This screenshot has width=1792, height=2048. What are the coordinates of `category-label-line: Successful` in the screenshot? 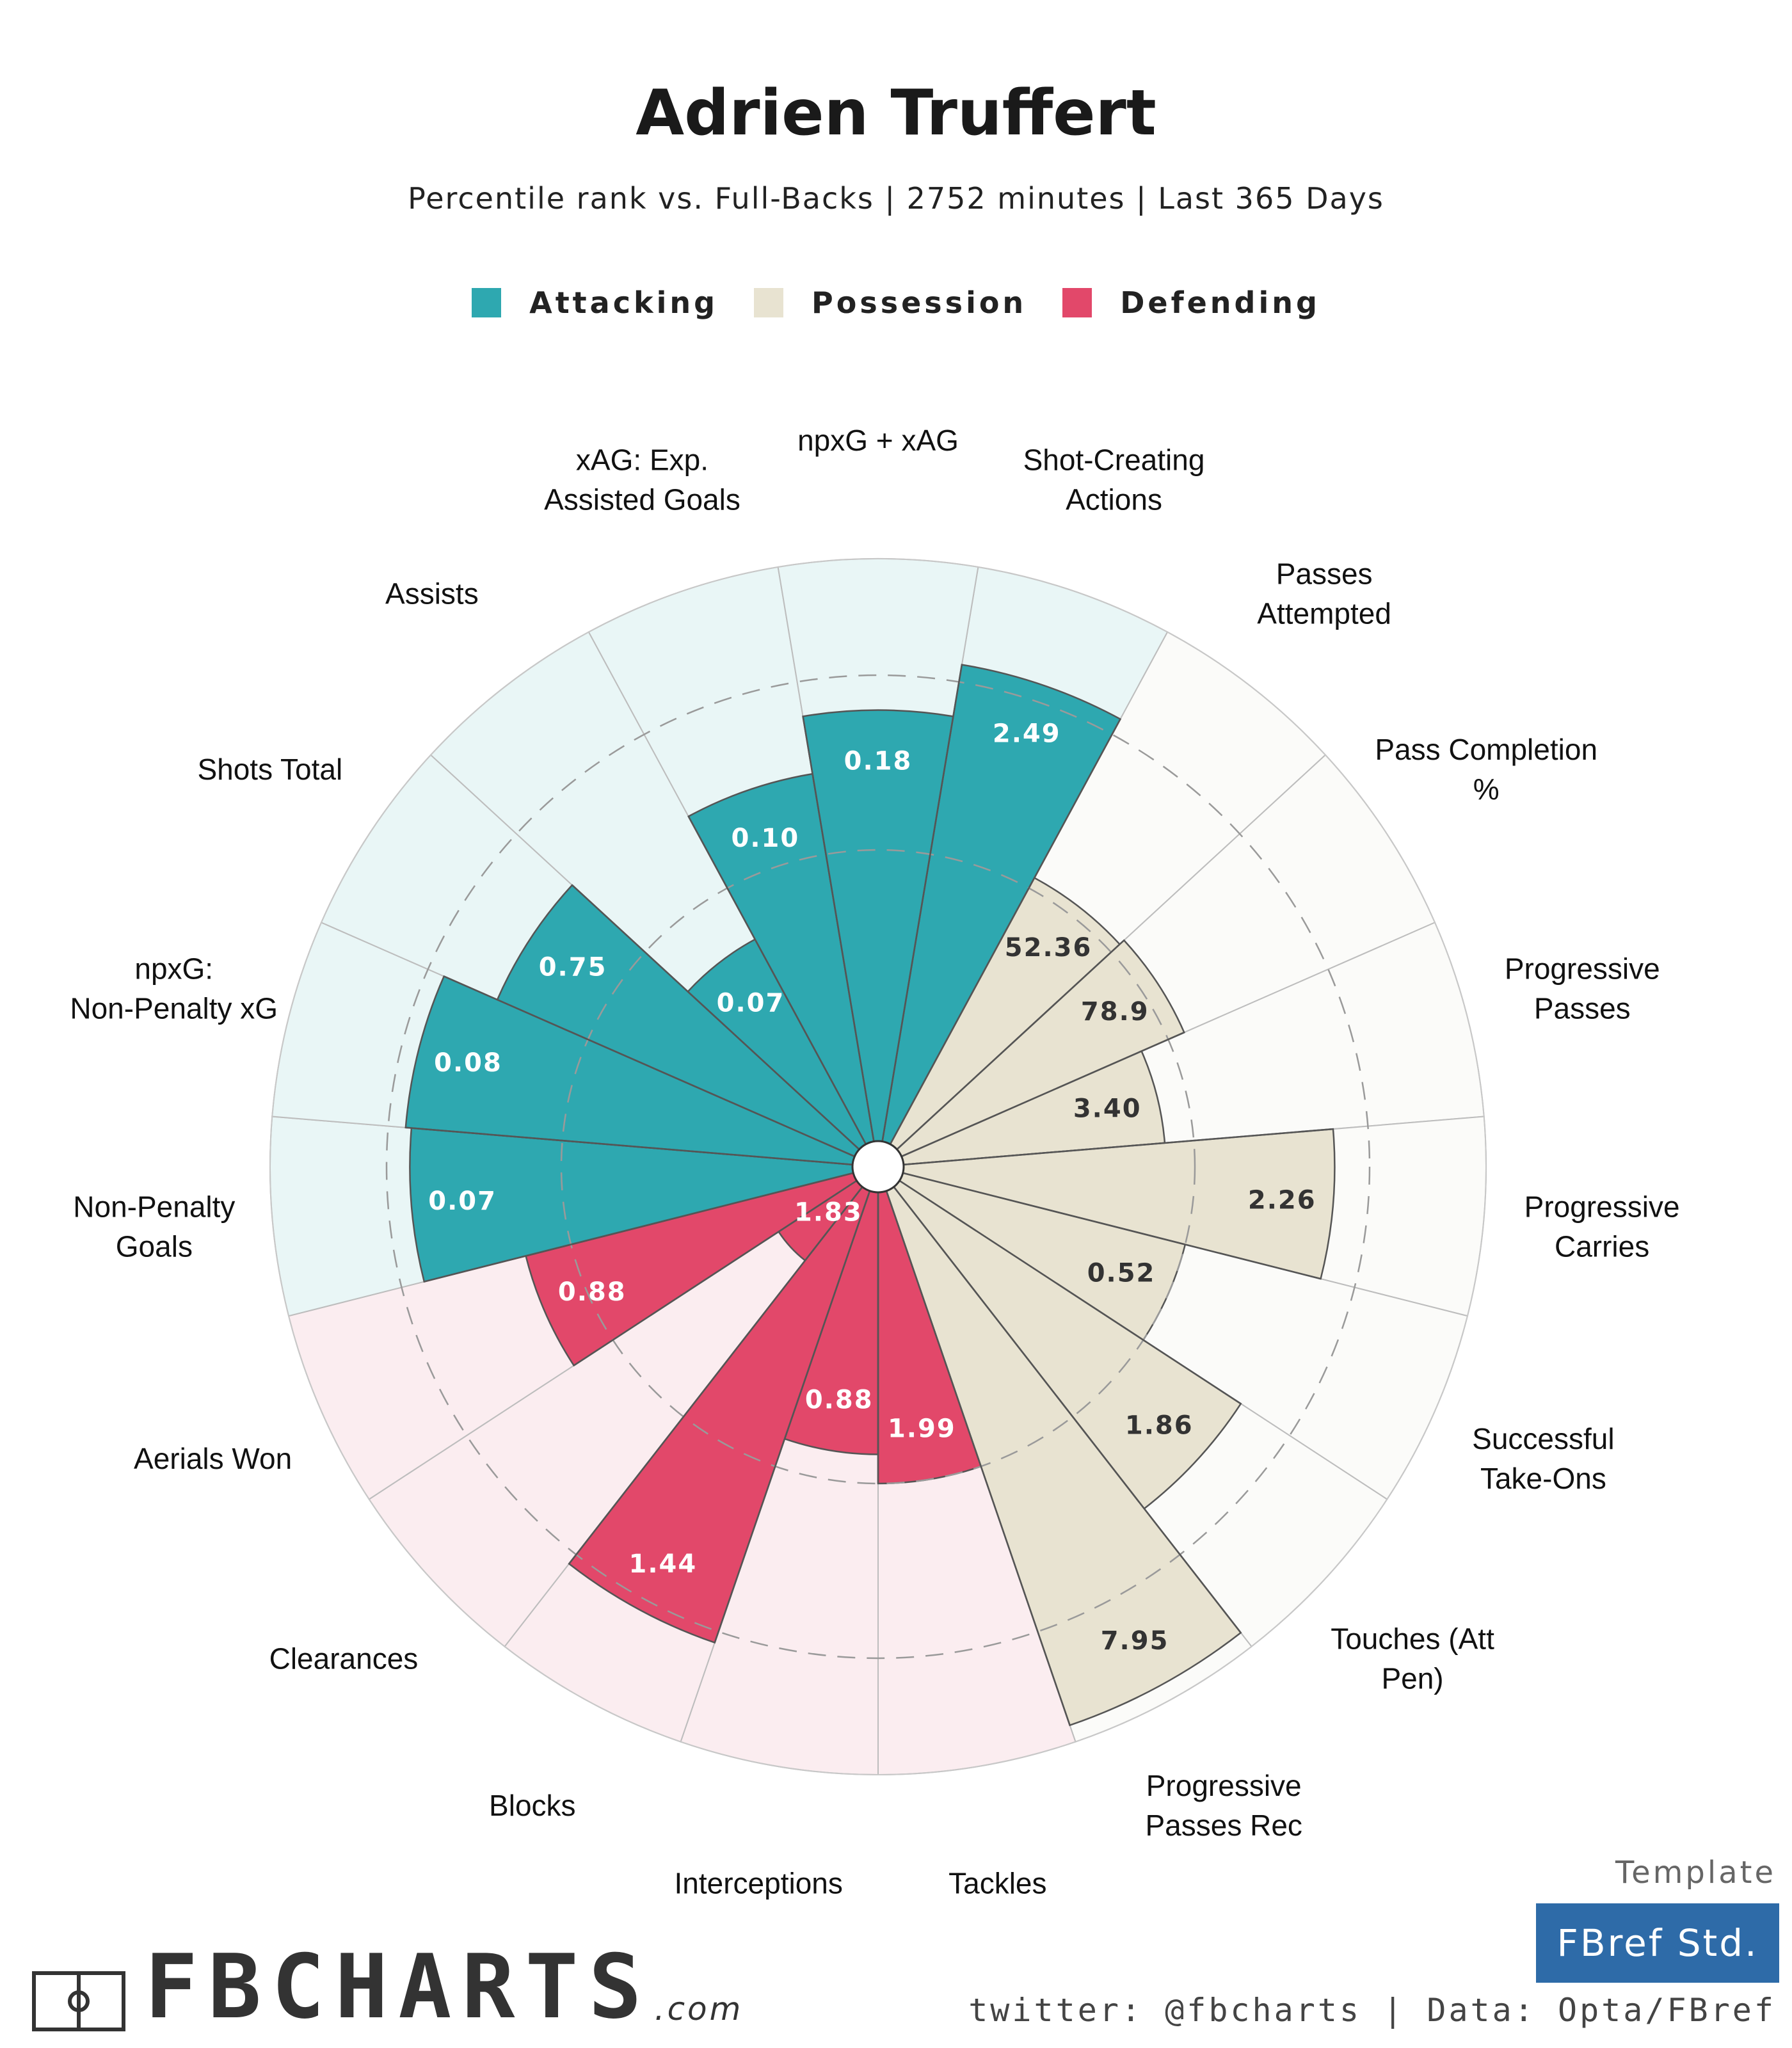 It's located at (1543, 1438).